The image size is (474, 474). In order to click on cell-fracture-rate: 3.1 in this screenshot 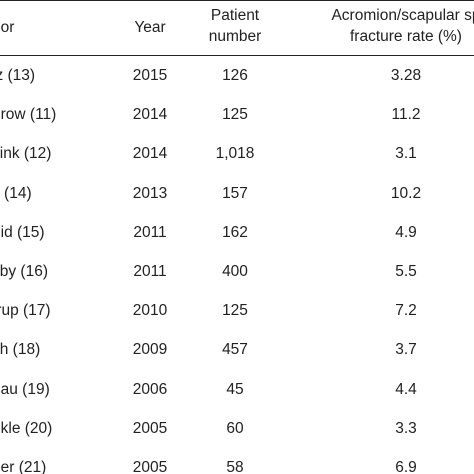, I will do `click(406, 153)`.